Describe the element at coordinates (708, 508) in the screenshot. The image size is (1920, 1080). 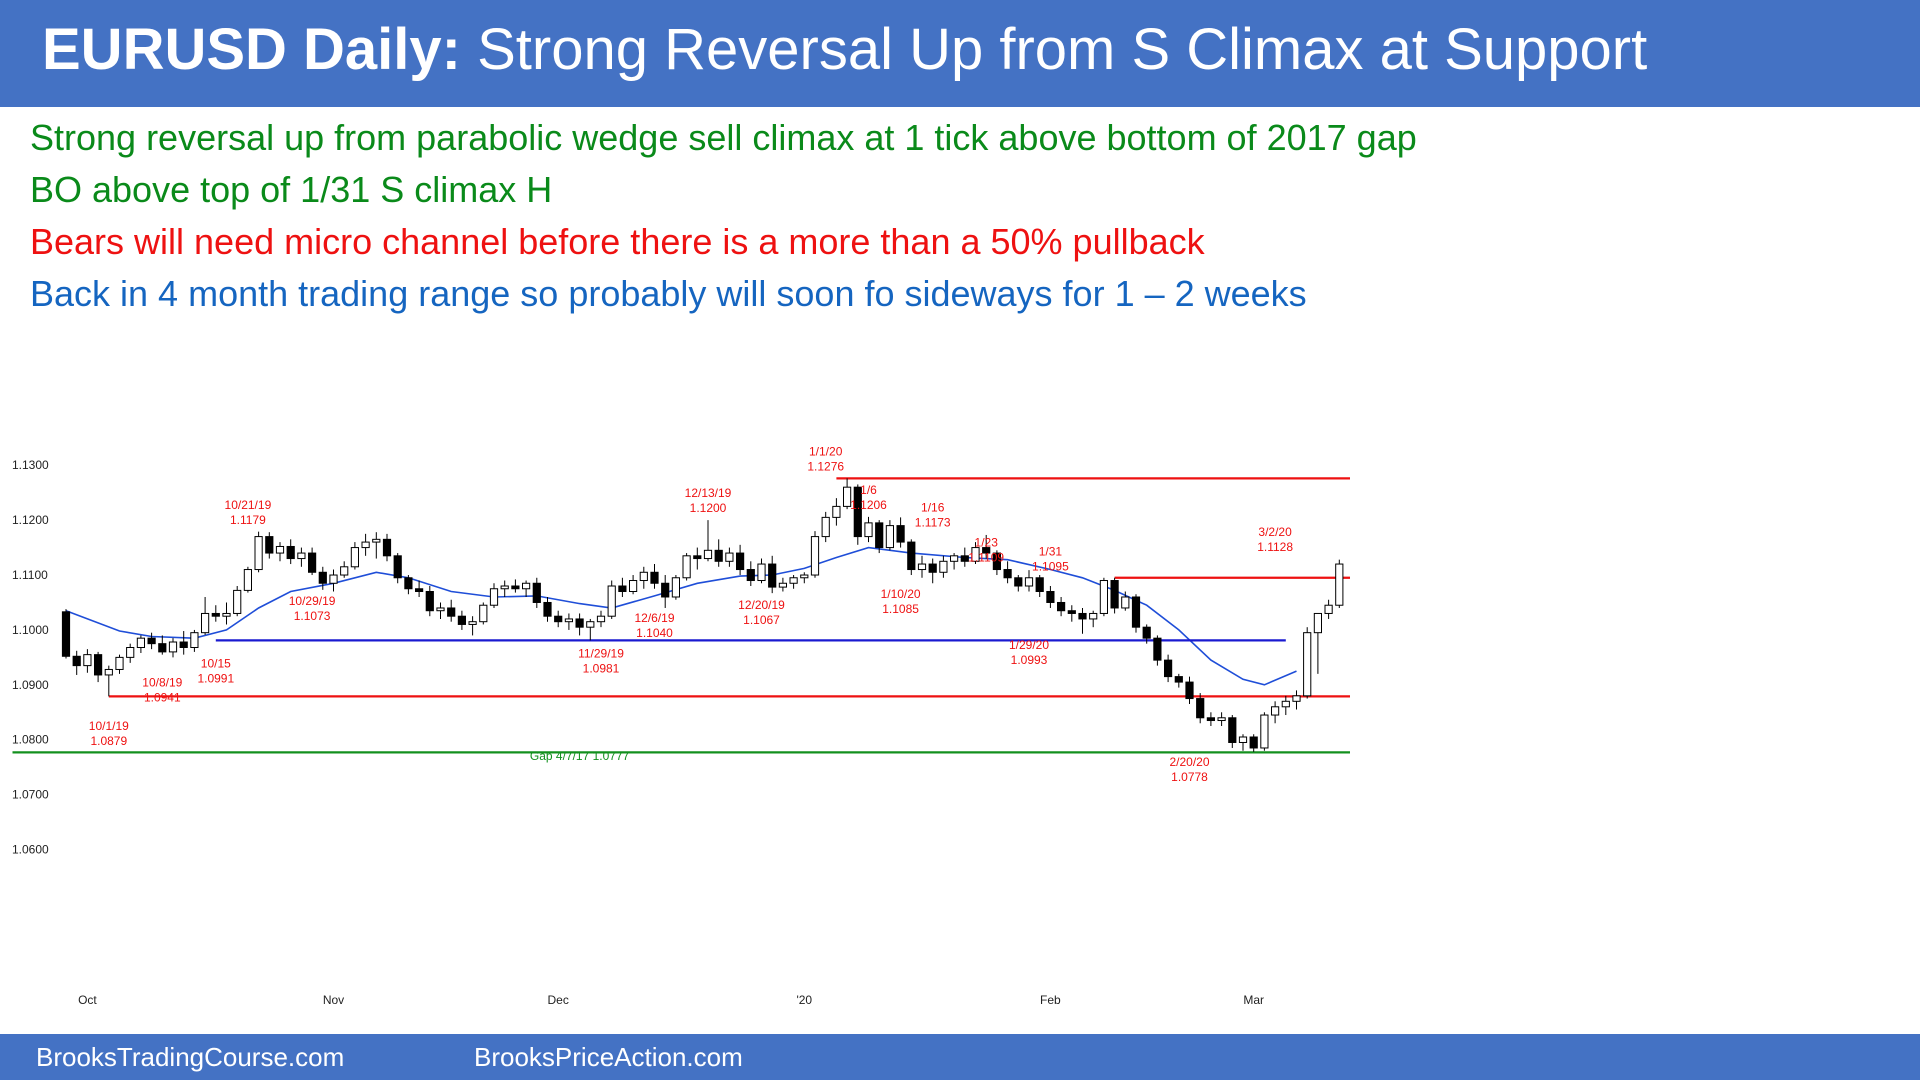
I see `annotation-label: 1.1200` at that location.